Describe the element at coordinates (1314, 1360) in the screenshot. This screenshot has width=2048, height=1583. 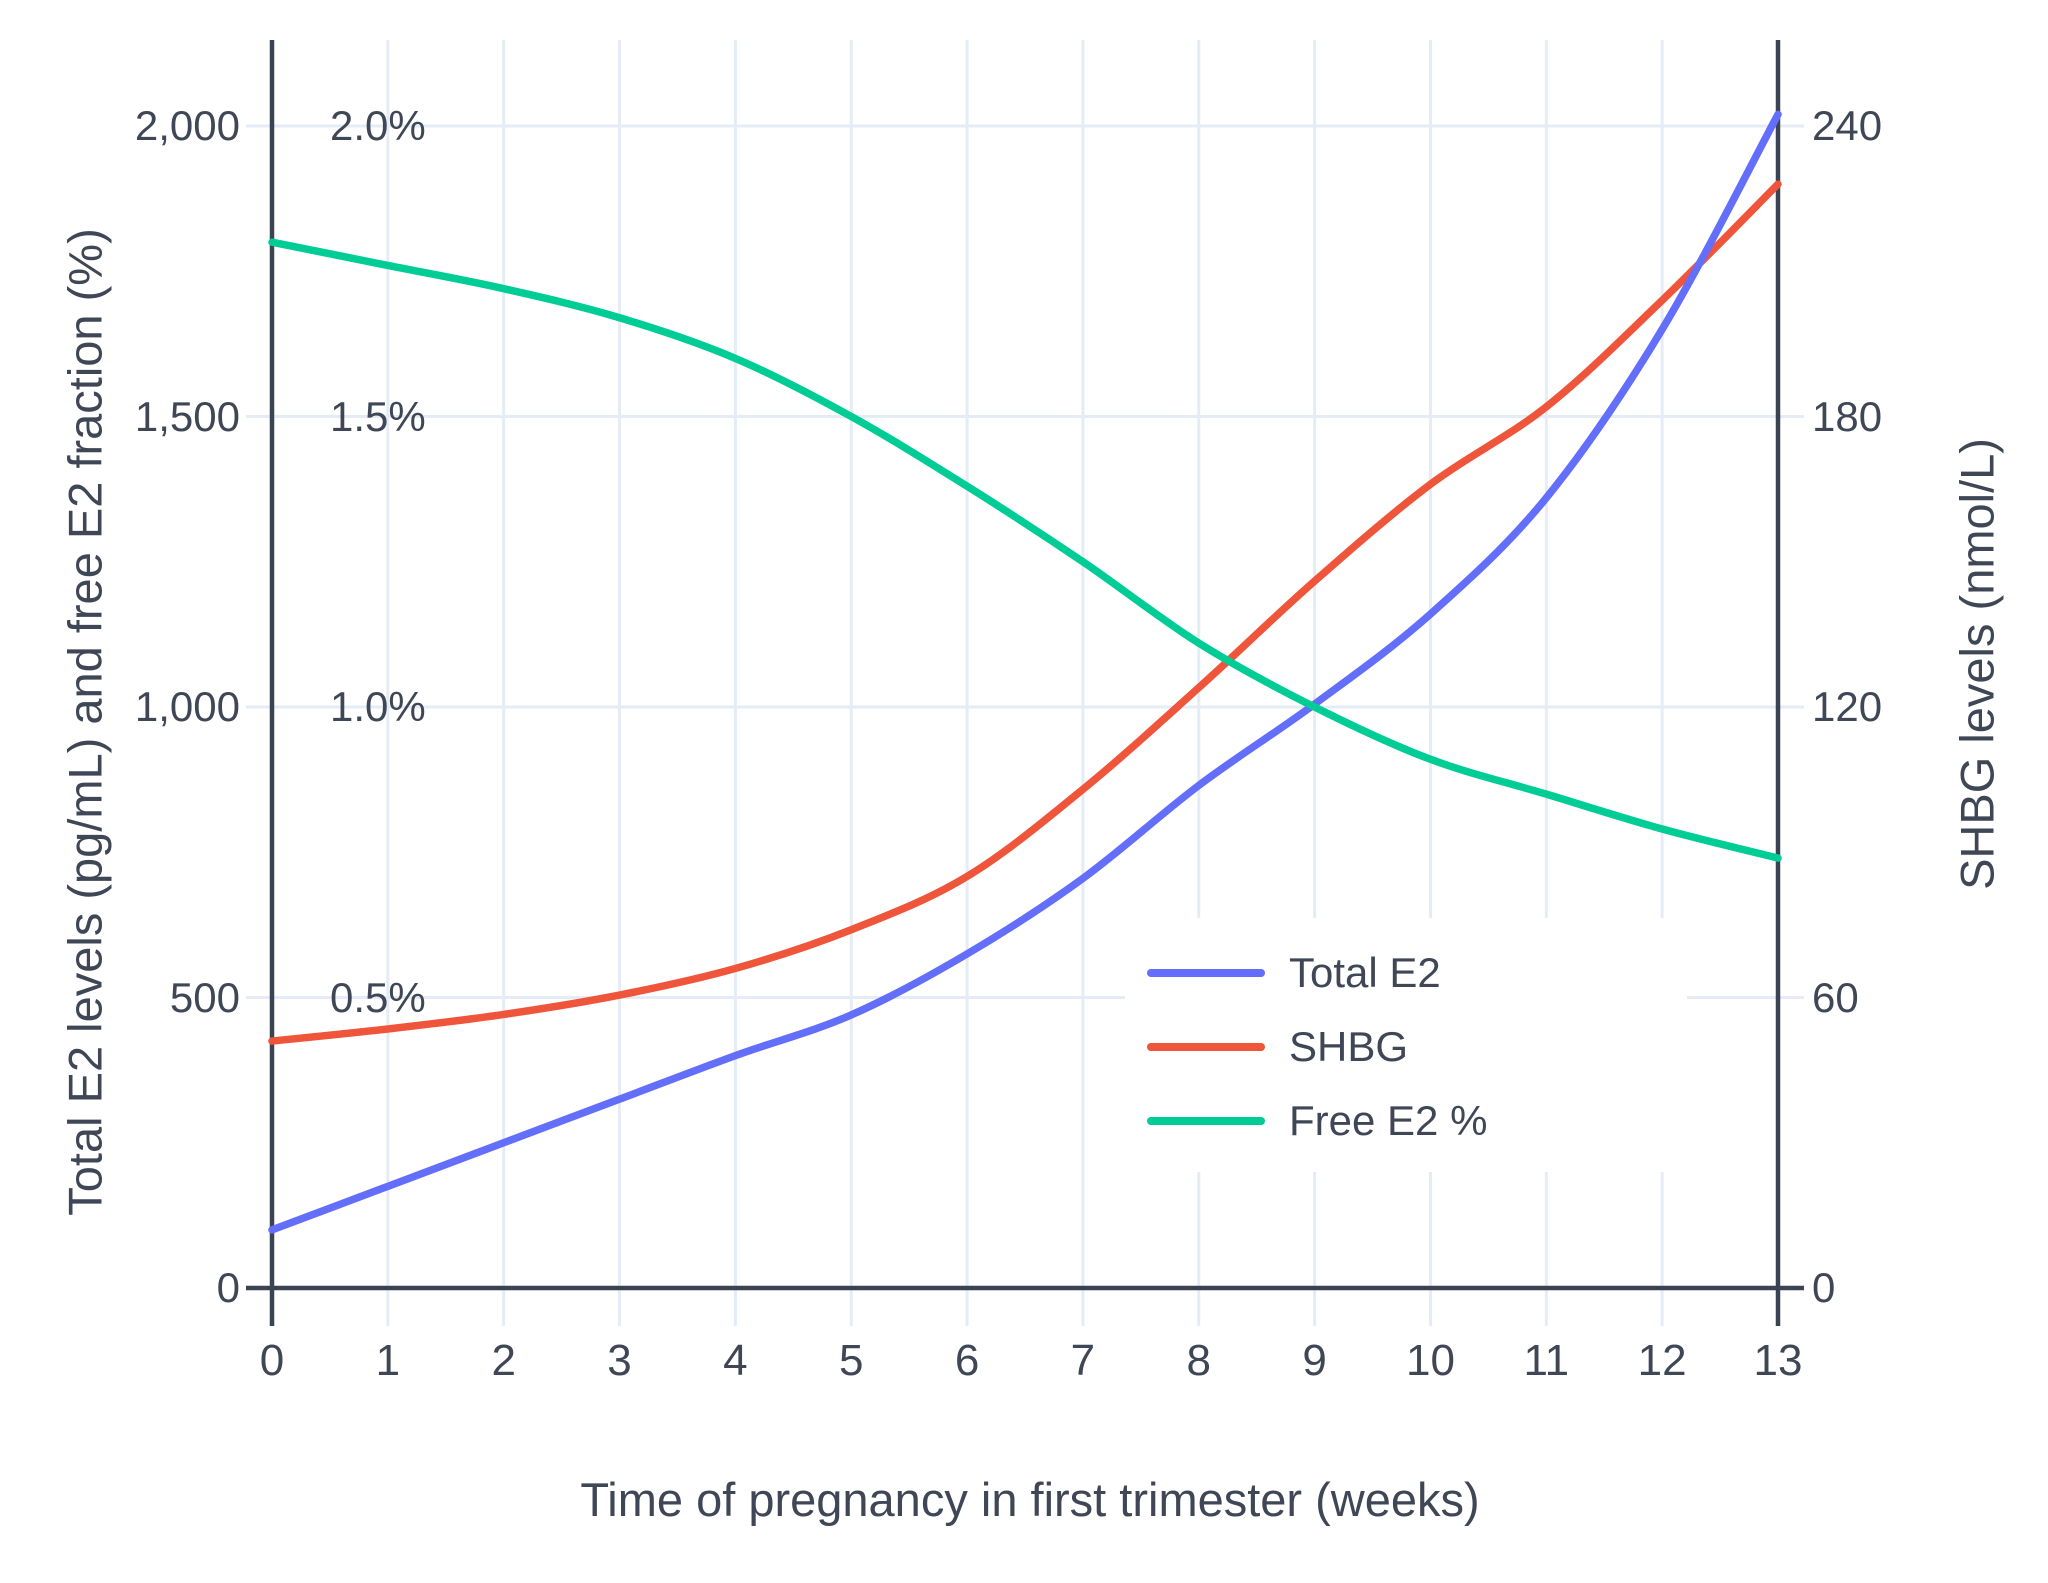
I see `x-tick-label-9: 9` at that location.